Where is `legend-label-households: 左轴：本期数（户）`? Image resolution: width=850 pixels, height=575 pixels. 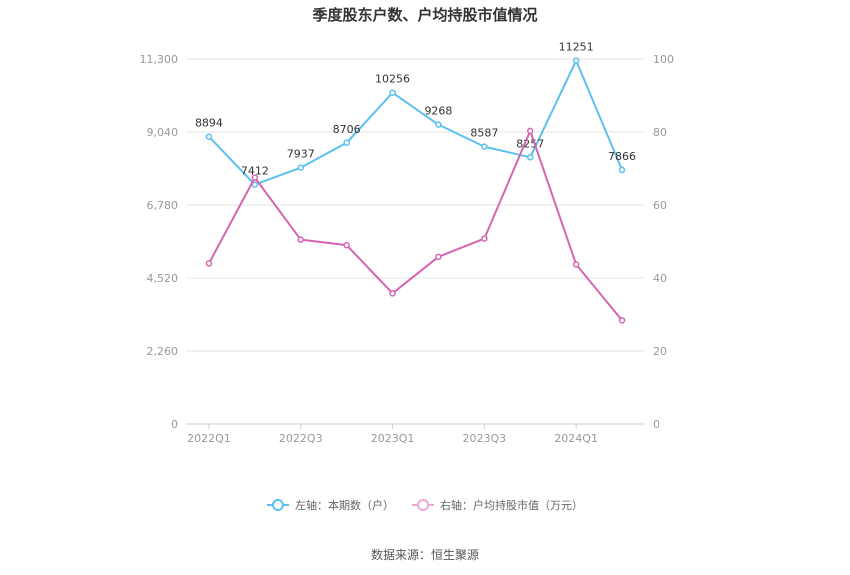 legend-label-households: 左轴：本期数（户） is located at coordinates (344, 505).